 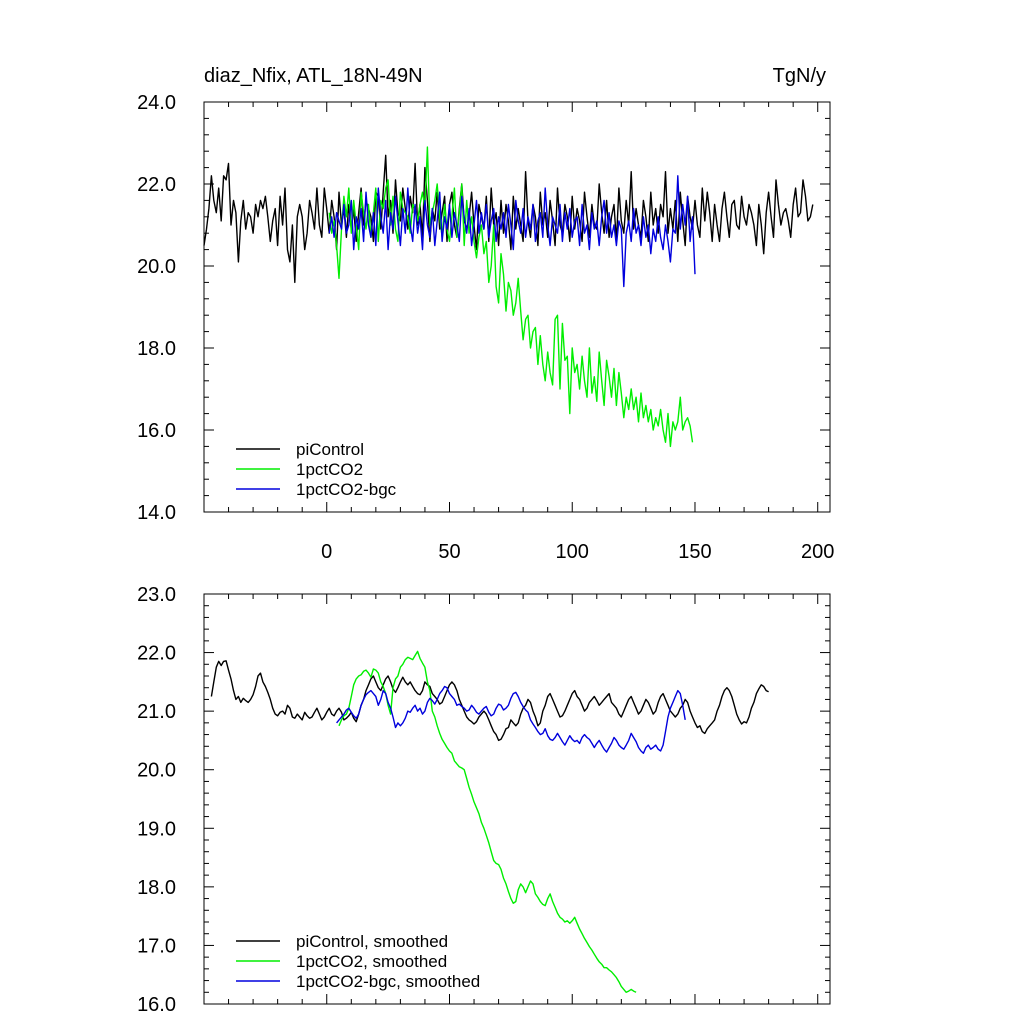 I want to click on legend-label: 1pctCO2-bgc, smoothed, so click(x=388, y=981).